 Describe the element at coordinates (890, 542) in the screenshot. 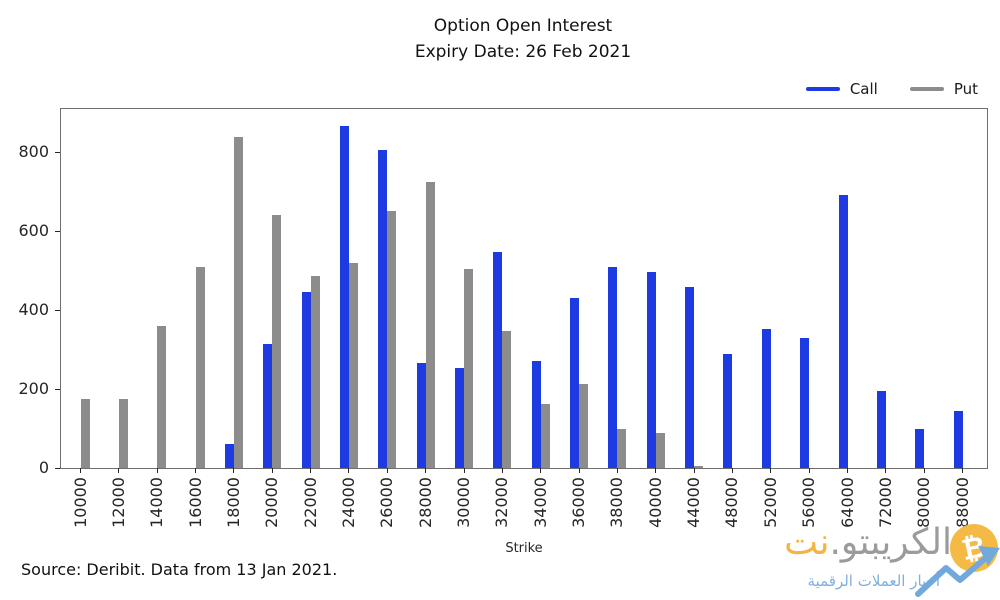

I see `watermark-brand-gray: الكريبتو.` at that location.